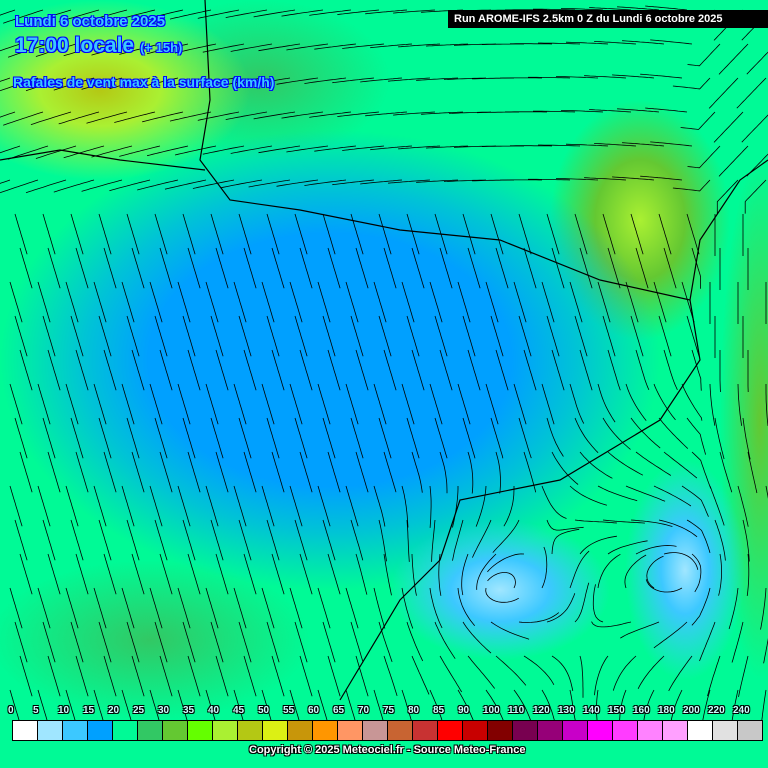  I want to click on parameter-title: Rafales de vent max à la surface (km/h), so click(144, 82).